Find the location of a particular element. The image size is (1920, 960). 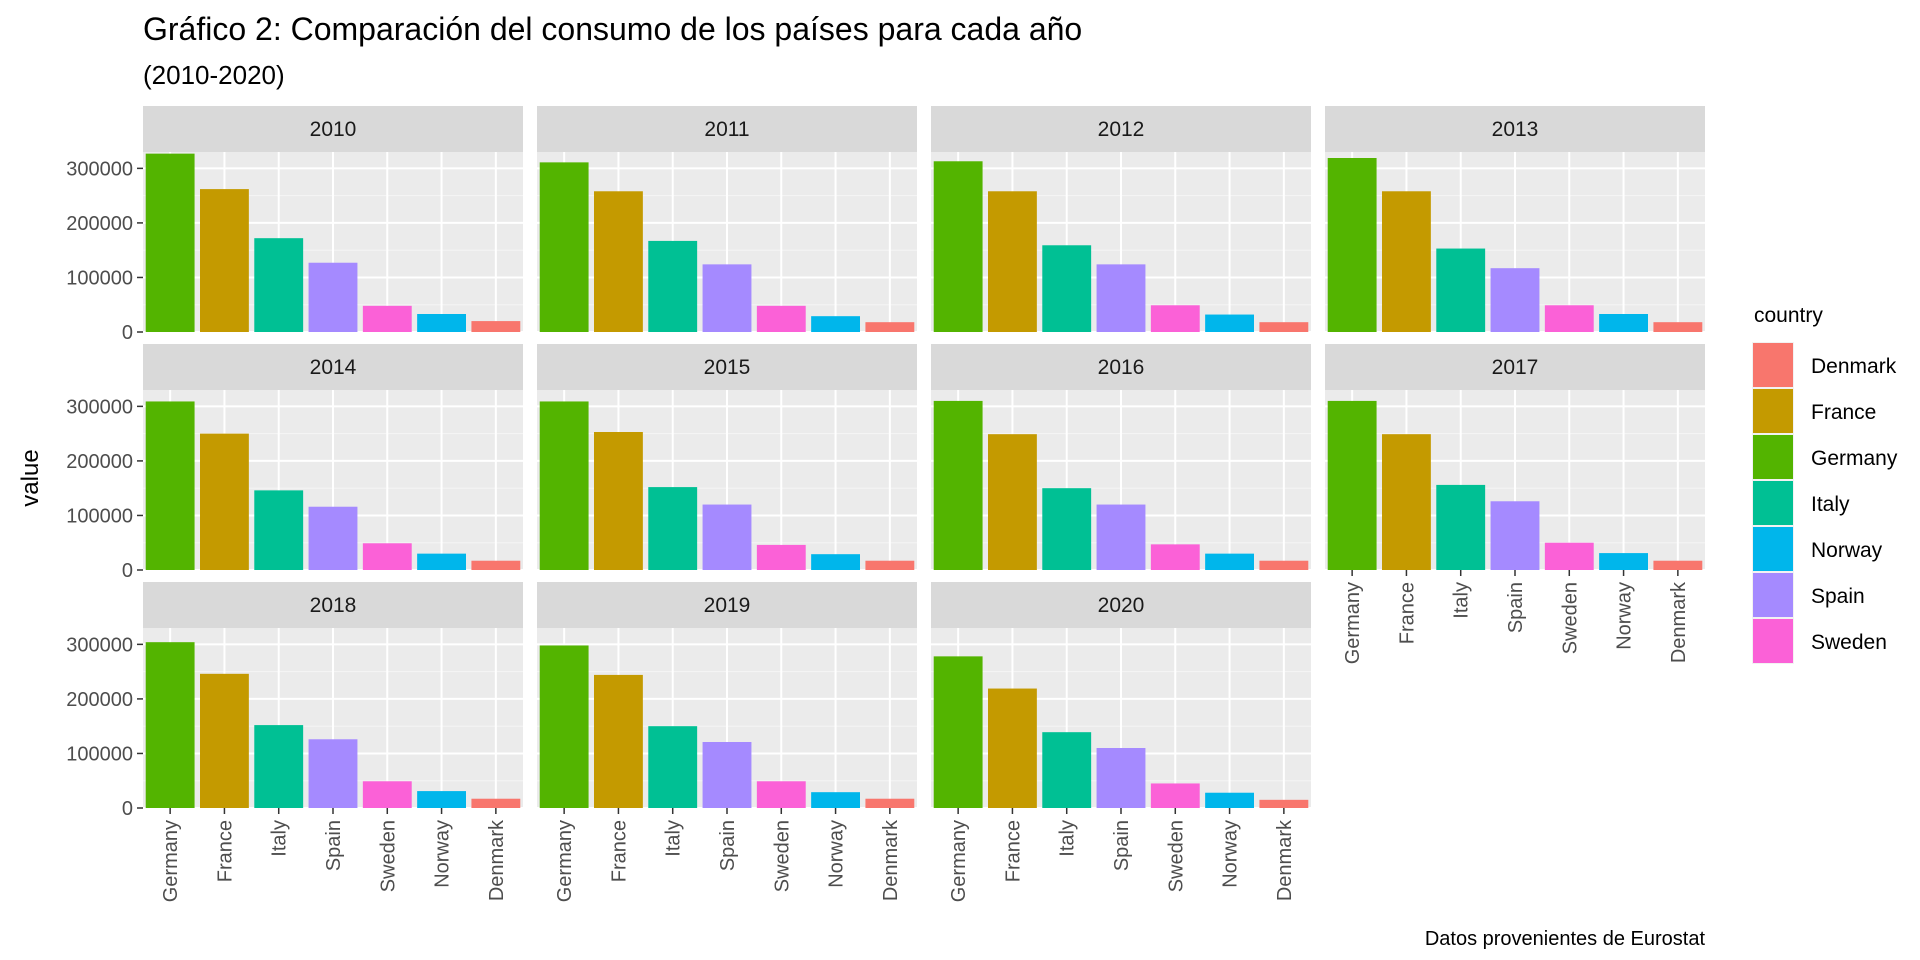

facet-strip-label: 2014 is located at coordinates (333, 367).